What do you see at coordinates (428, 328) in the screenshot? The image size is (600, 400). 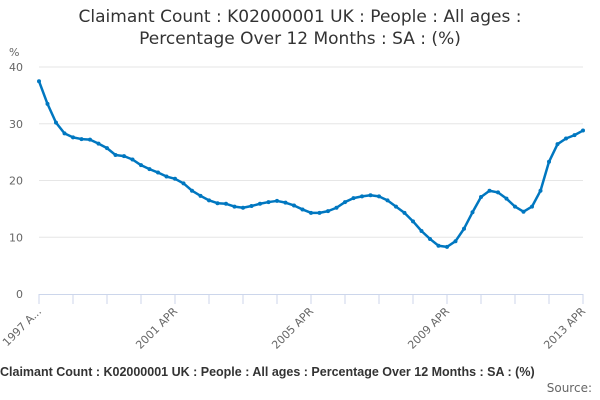 I see `x-tick-label: 2009 APR` at bounding box center [428, 328].